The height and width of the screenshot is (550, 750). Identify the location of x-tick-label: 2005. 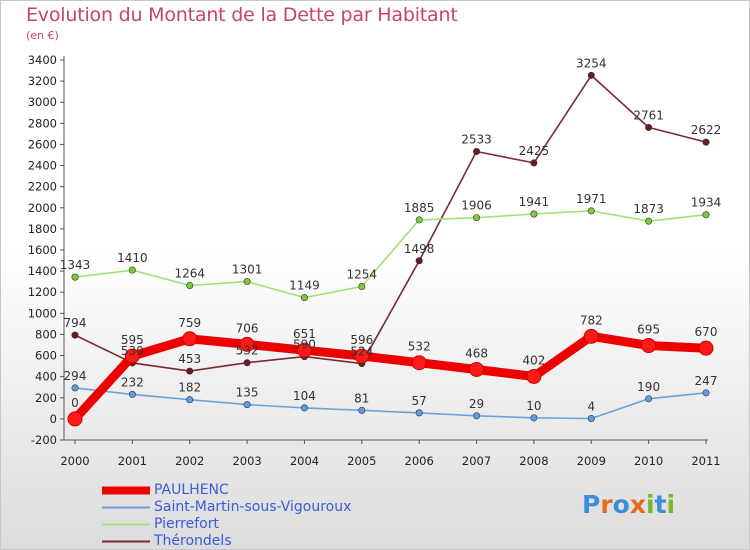
(361, 461).